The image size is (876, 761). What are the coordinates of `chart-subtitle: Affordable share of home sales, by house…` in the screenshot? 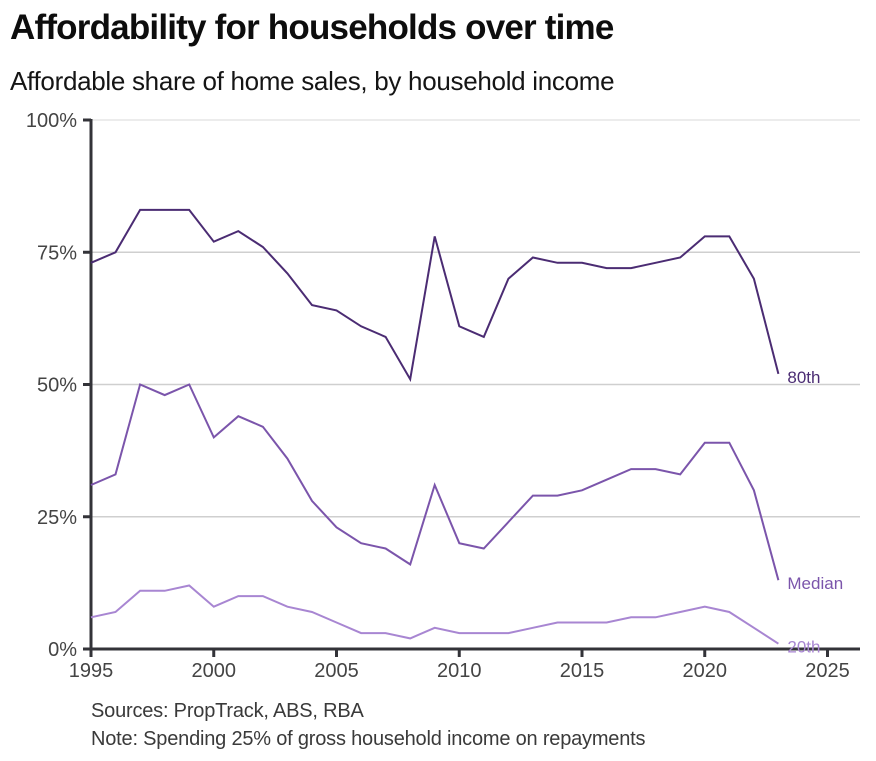 It's located at (312, 81).